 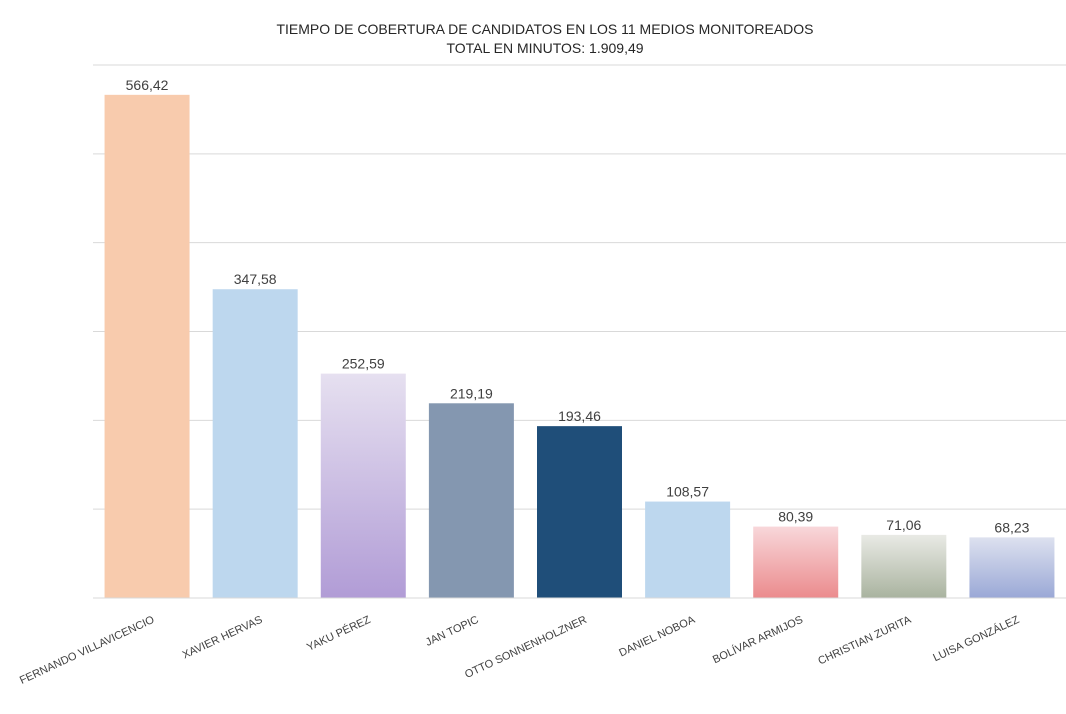 What do you see at coordinates (147, 85) in the screenshot?
I see `value-label: 566,42` at bounding box center [147, 85].